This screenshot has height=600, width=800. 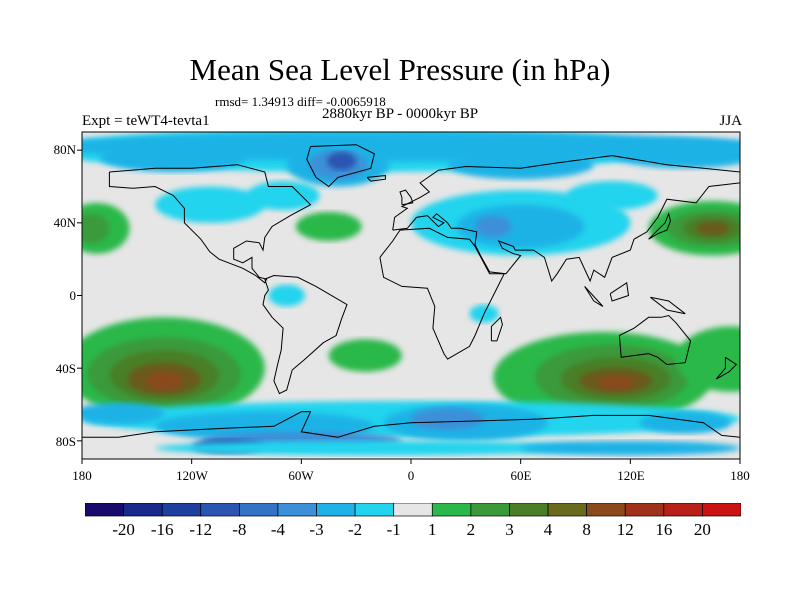 I want to click on season-label: JJA, so click(x=730, y=121).